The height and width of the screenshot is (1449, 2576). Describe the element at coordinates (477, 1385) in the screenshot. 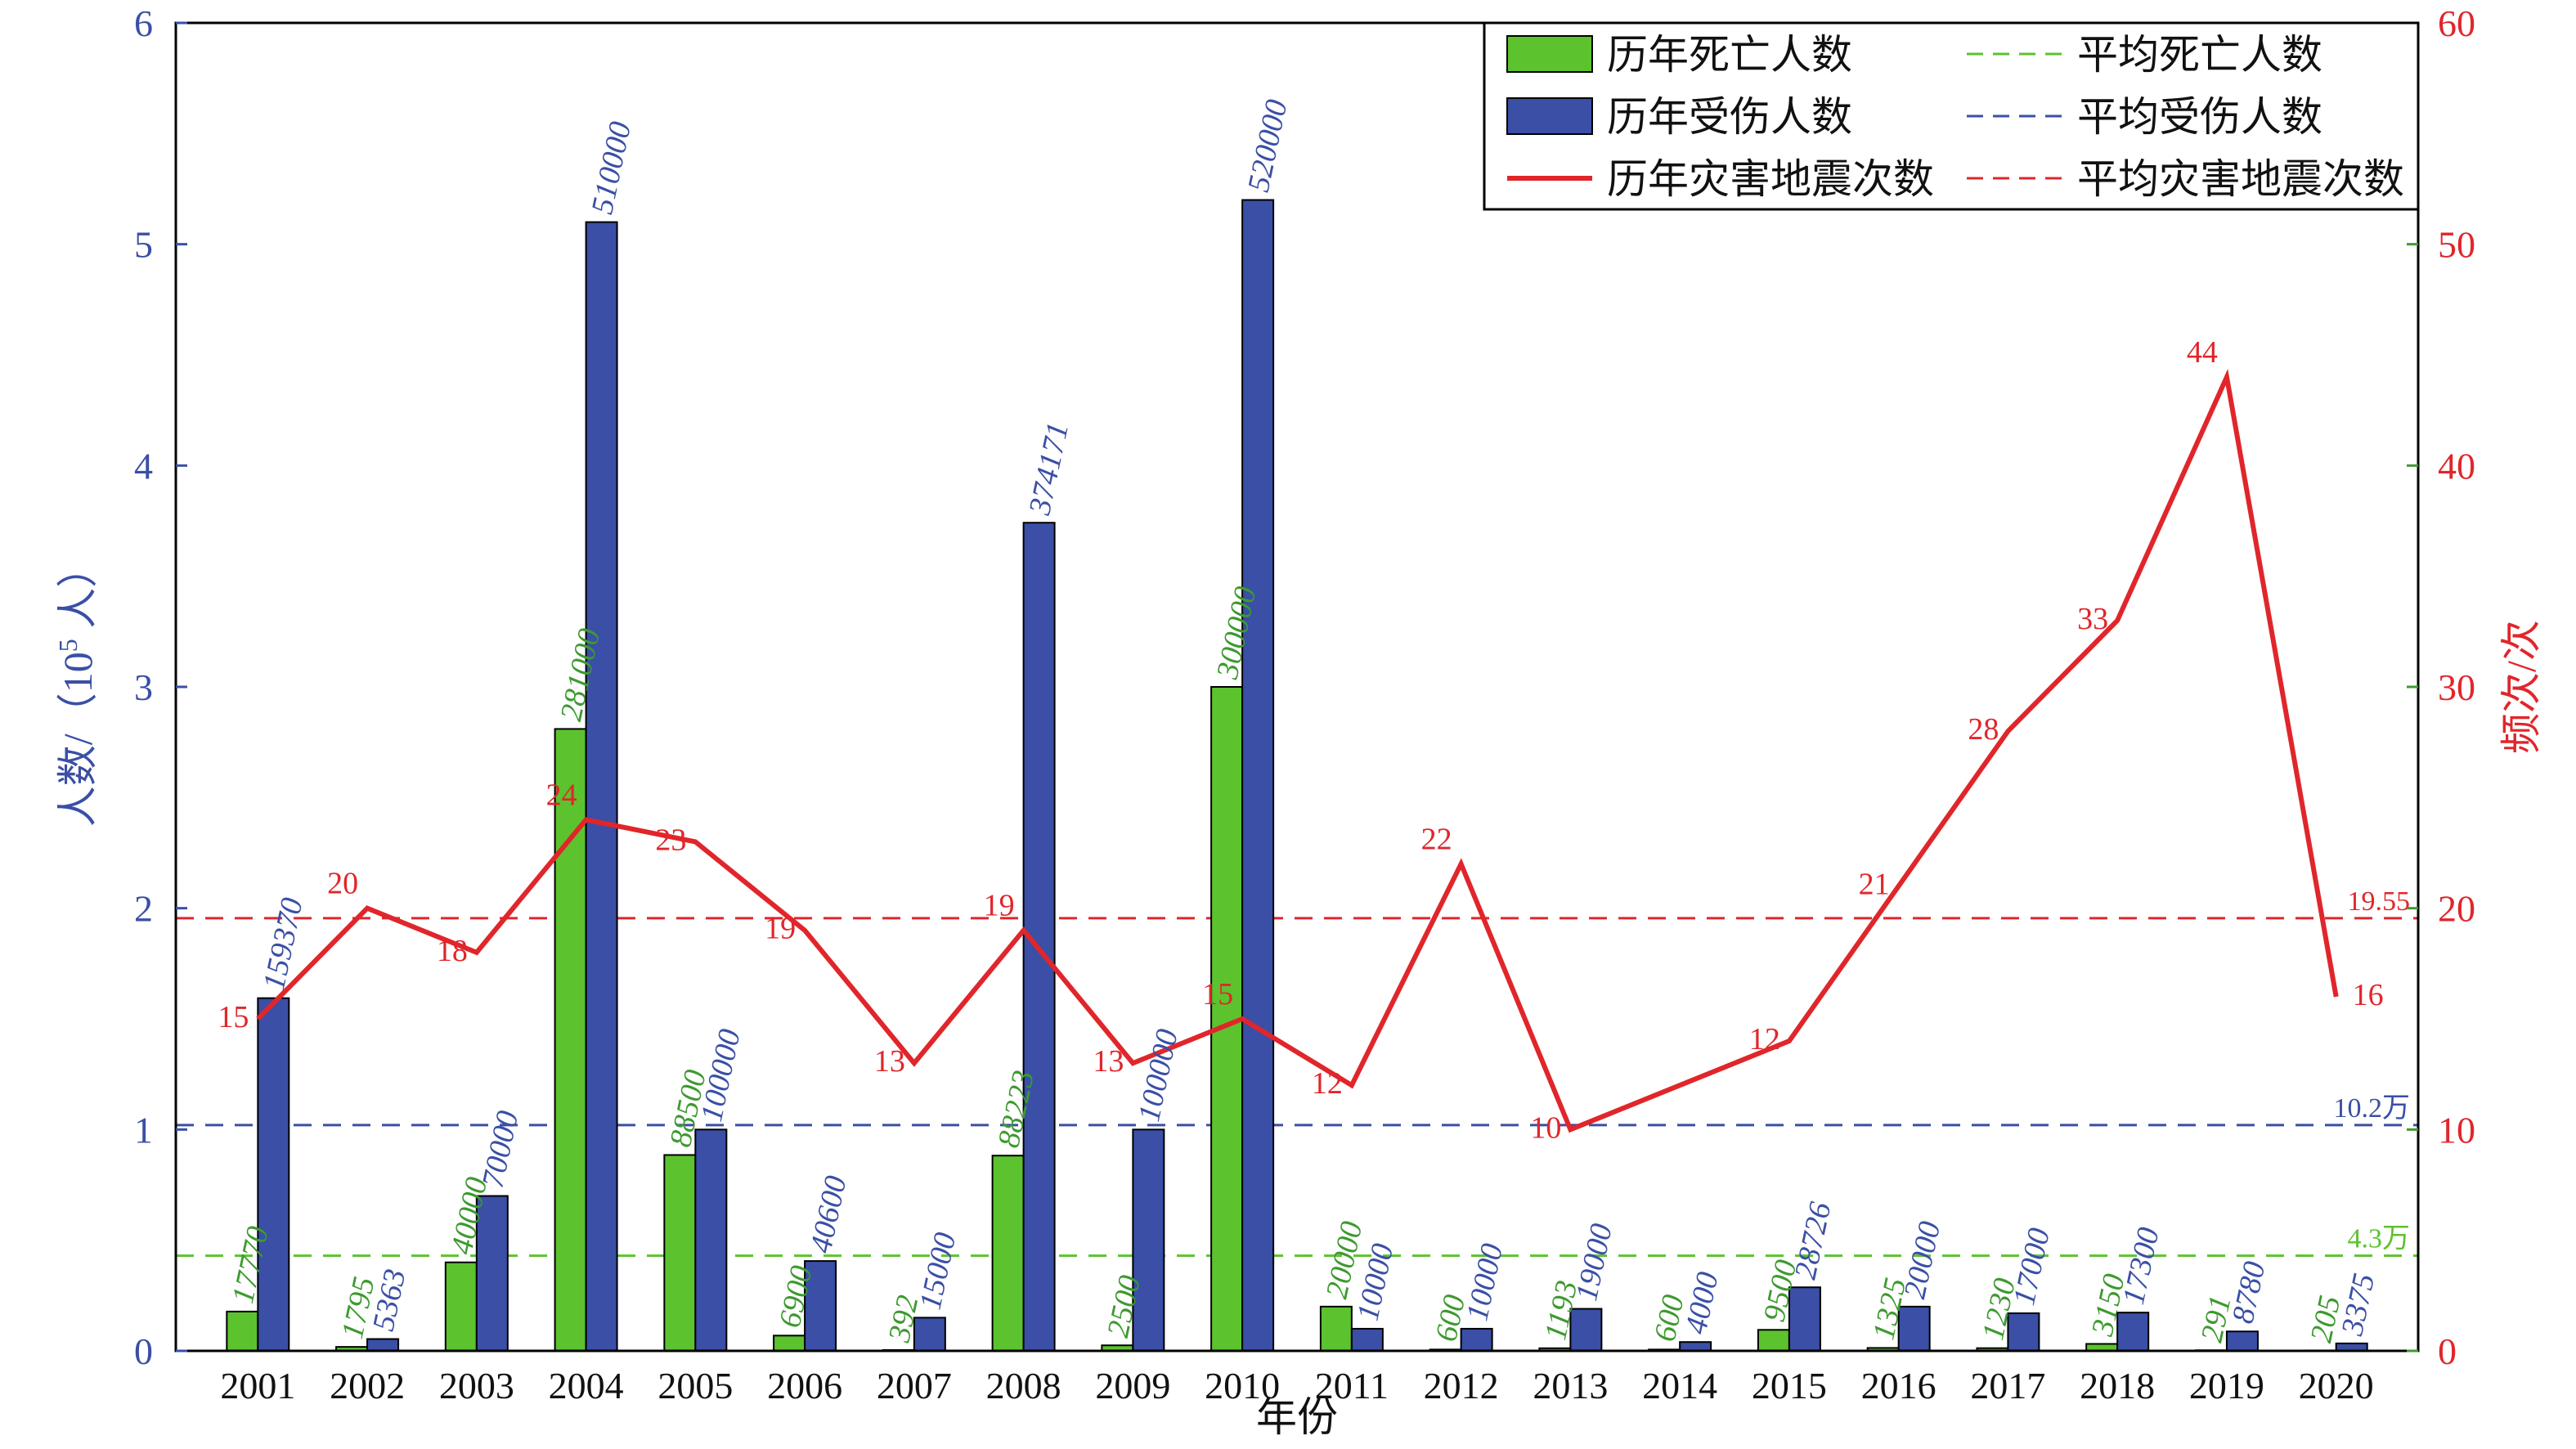

I see `x-tick-label: 2003` at that location.